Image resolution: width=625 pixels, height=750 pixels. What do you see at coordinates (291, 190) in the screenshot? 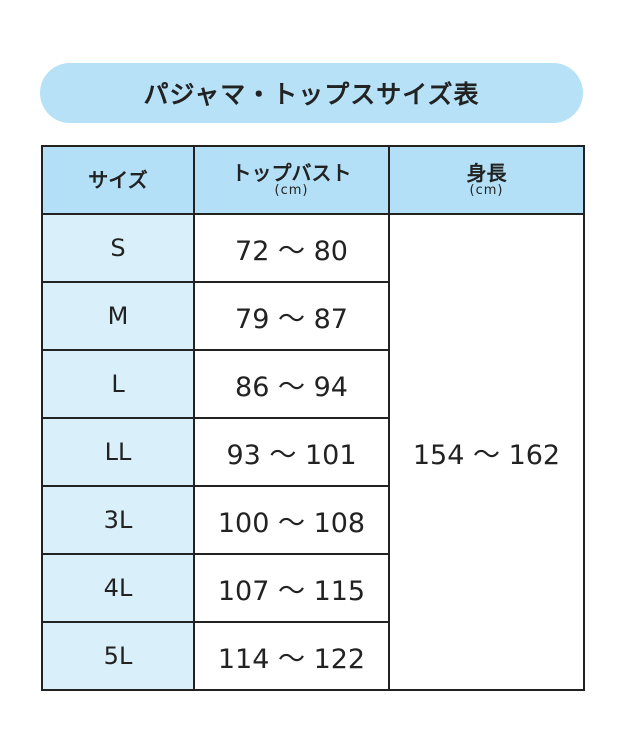
I see `bust-unit: (cm)` at bounding box center [291, 190].